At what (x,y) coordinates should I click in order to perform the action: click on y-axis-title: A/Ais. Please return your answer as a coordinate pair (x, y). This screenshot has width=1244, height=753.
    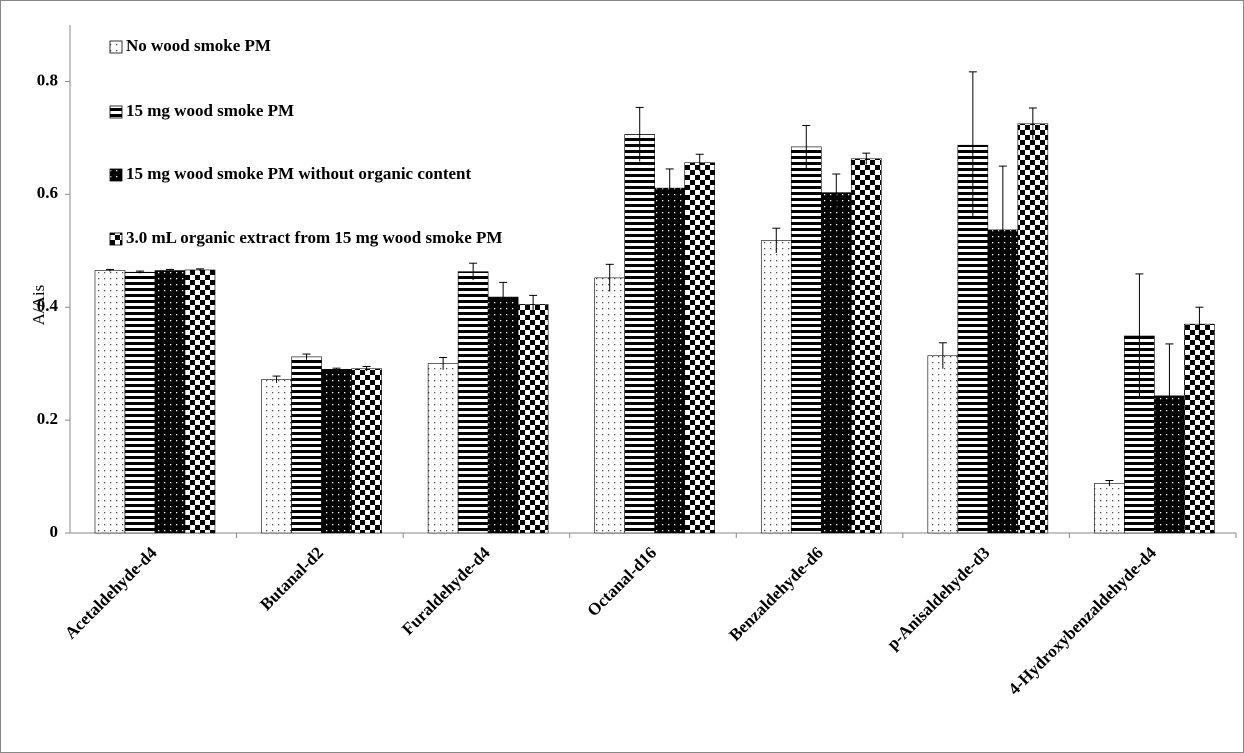
    Looking at the image, I should click on (38, 305).